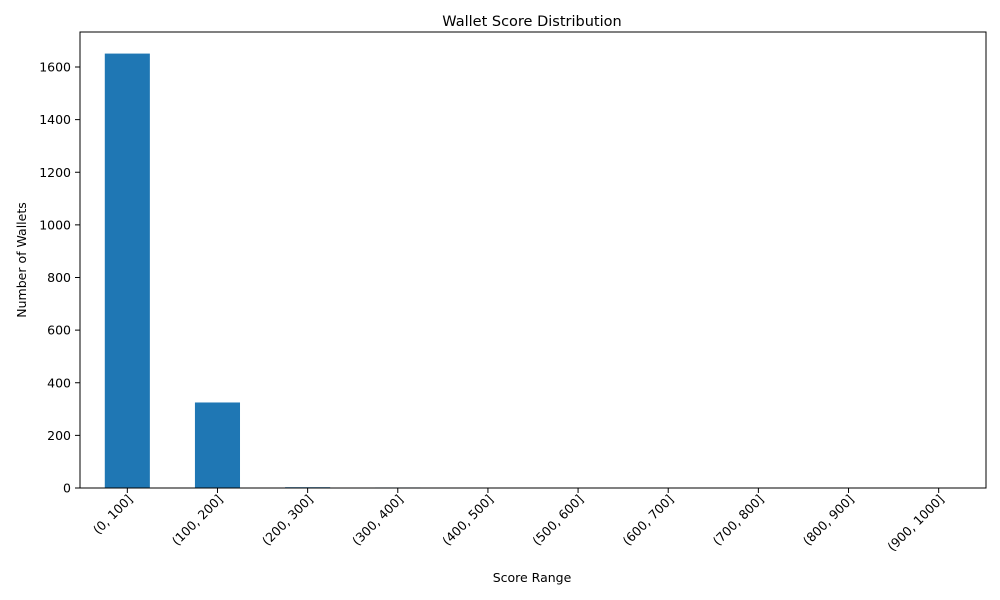 The height and width of the screenshot is (600, 1000). What do you see at coordinates (647, 520) in the screenshot?
I see `x-tick-label-6: (600, 700]` at bounding box center [647, 520].